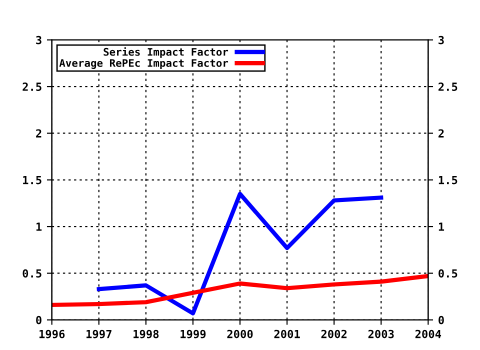 The image size is (480, 350). Describe the element at coordinates (428, 334) in the screenshot. I see `x-tick-label: 2004` at that location.